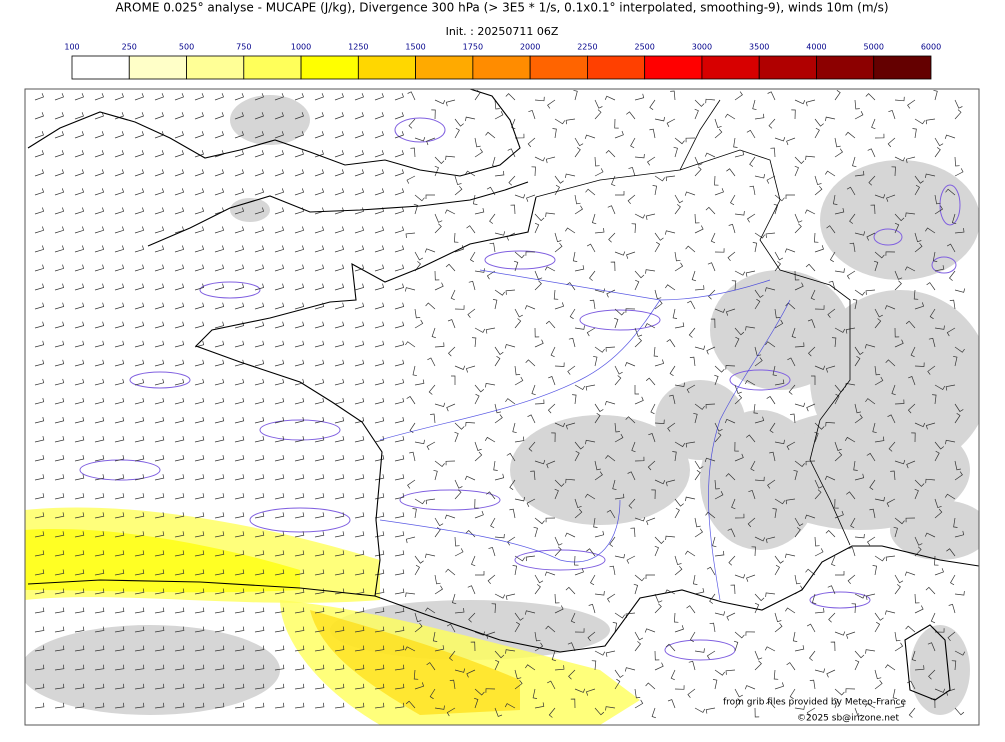 This screenshot has width=1005, height=742. Describe the element at coordinates (845, 67) in the screenshot. I see `colorbar-bin` at that location.